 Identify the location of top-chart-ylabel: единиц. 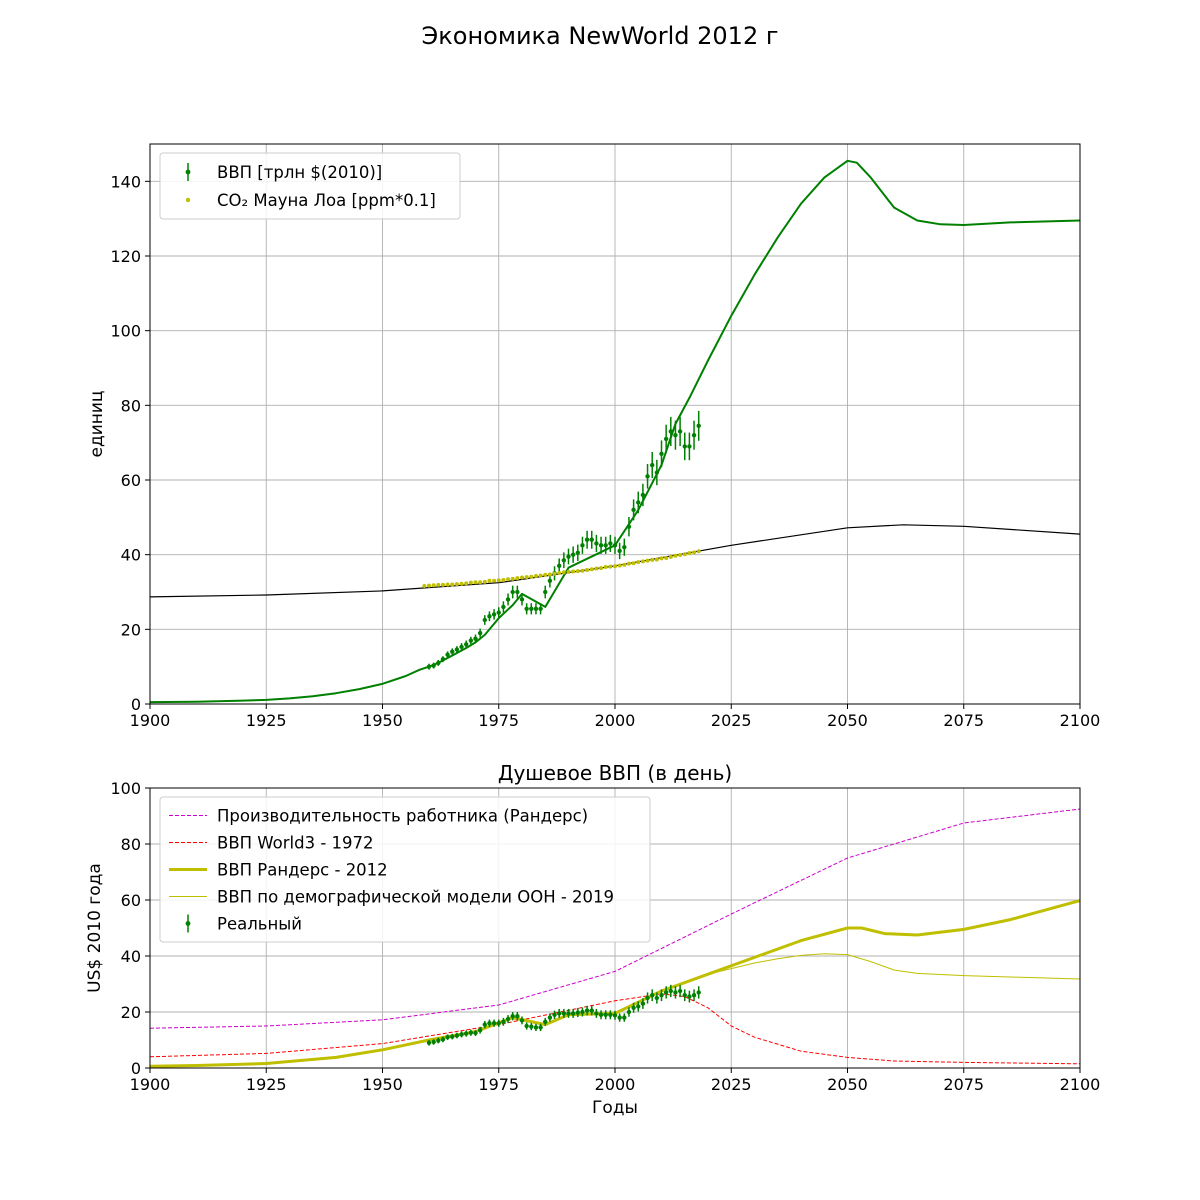
(97, 424).